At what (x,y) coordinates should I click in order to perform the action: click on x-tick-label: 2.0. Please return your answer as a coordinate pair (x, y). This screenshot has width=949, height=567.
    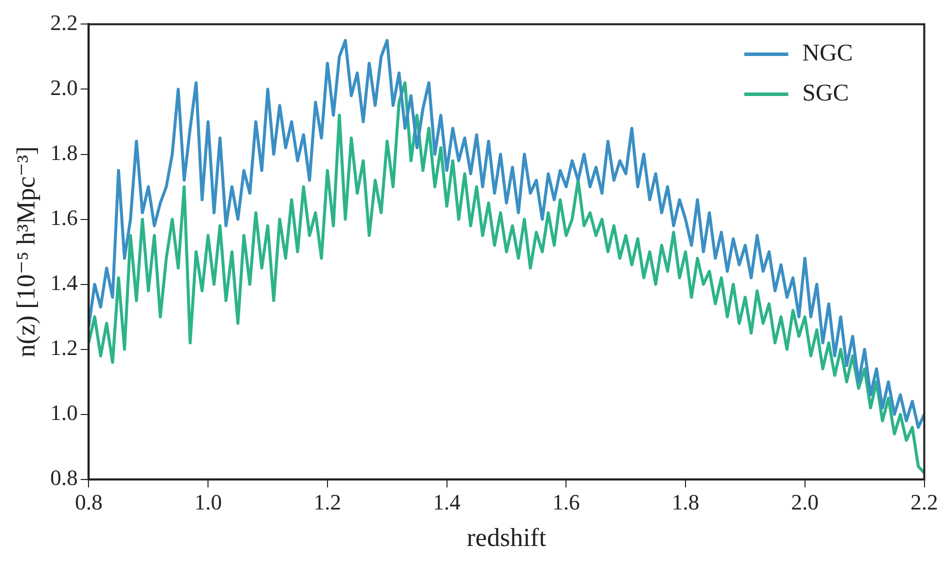
    Looking at the image, I should click on (805, 501).